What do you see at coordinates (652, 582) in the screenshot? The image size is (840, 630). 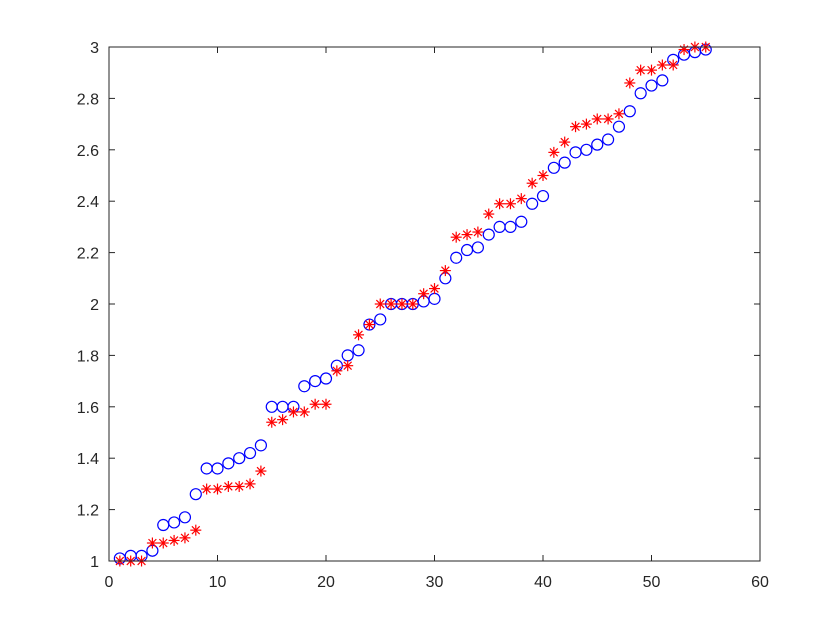 I see `x-tick-label: 50` at bounding box center [652, 582].